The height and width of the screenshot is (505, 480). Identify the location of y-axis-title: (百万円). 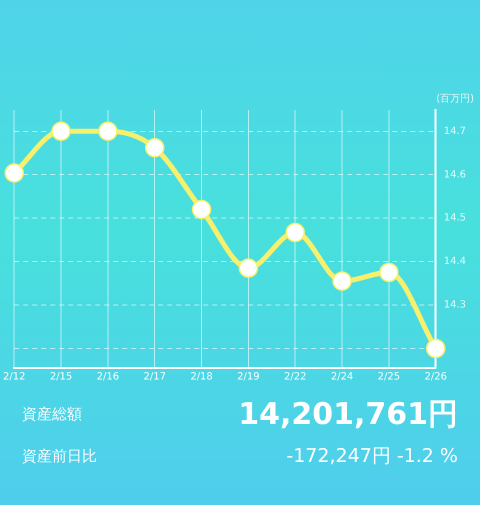
(455, 99).